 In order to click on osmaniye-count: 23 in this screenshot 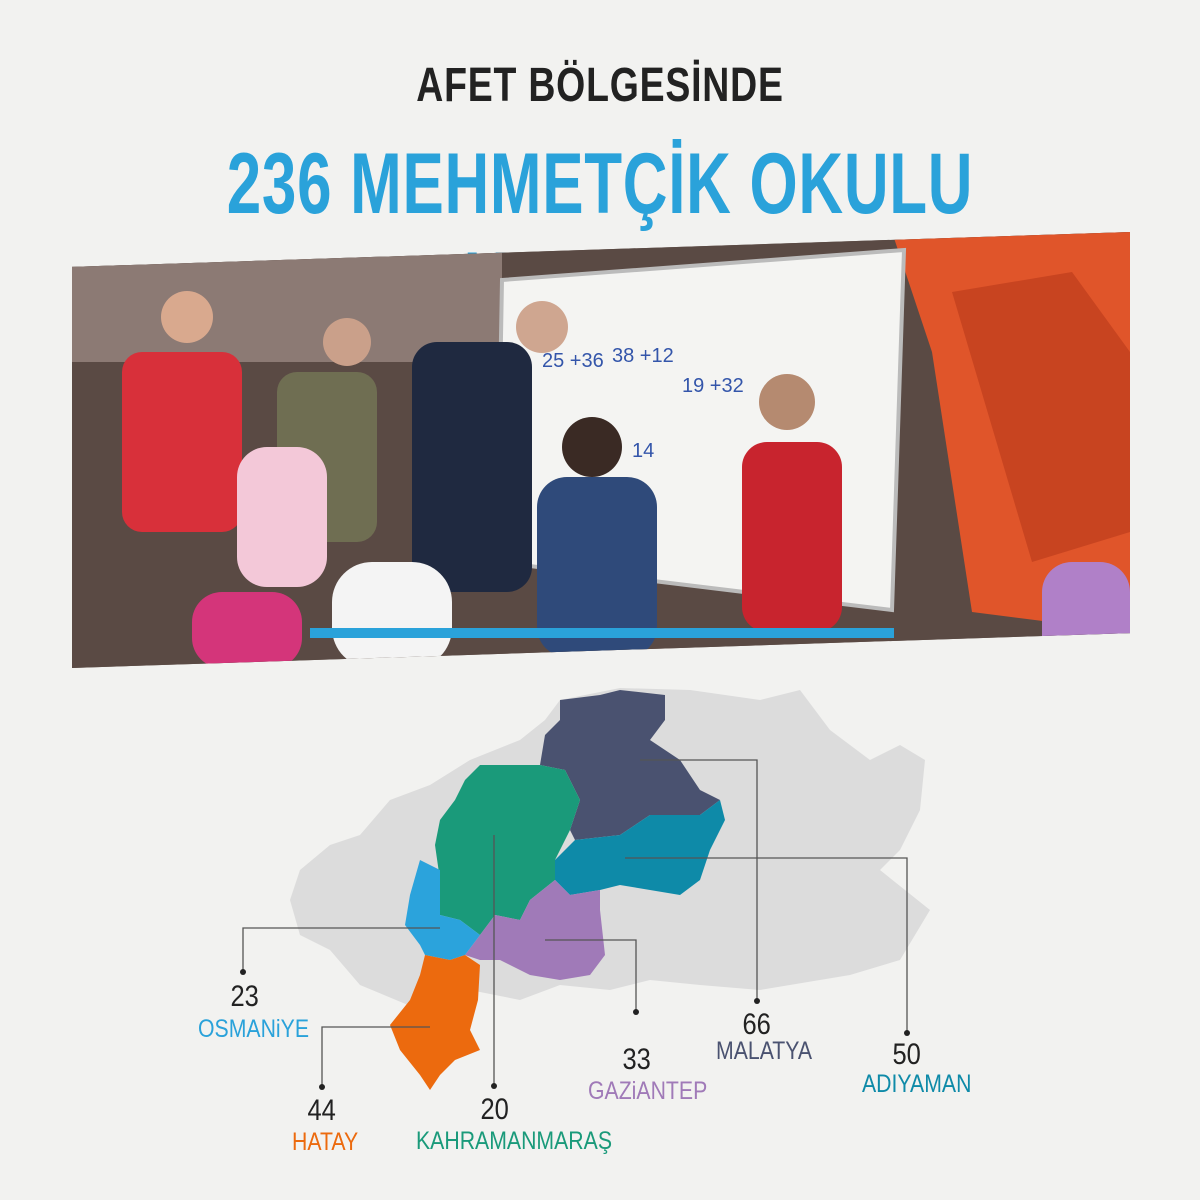, I will do `click(244, 996)`.